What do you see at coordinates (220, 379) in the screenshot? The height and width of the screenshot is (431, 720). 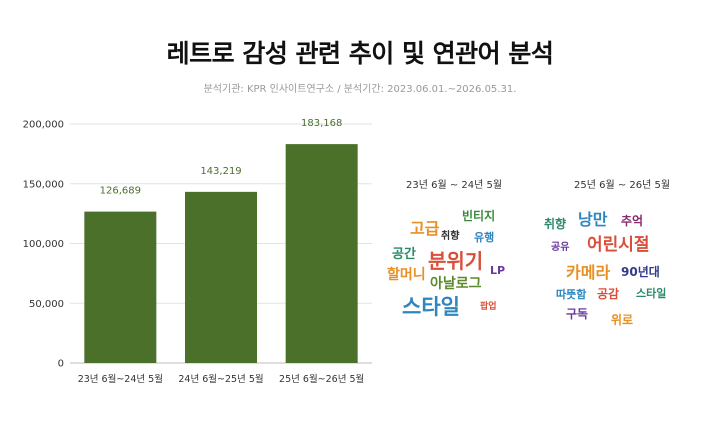 I see `x-tick-label: 24년 6월~25년 5월` at bounding box center [220, 379].